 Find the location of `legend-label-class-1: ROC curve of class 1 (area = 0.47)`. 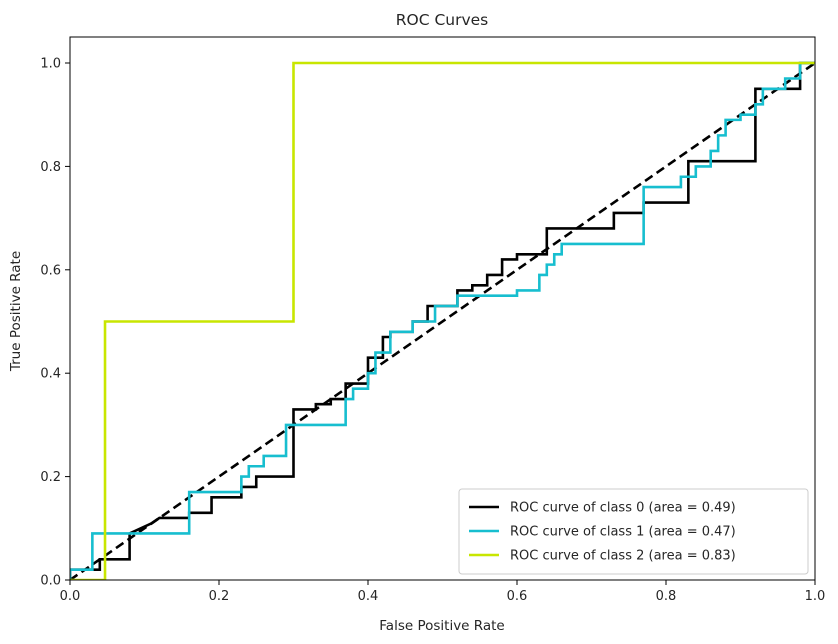

legend-label-class-1: ROC curve of class 1 (area = 0.47) is located at coordinates (623, 532).